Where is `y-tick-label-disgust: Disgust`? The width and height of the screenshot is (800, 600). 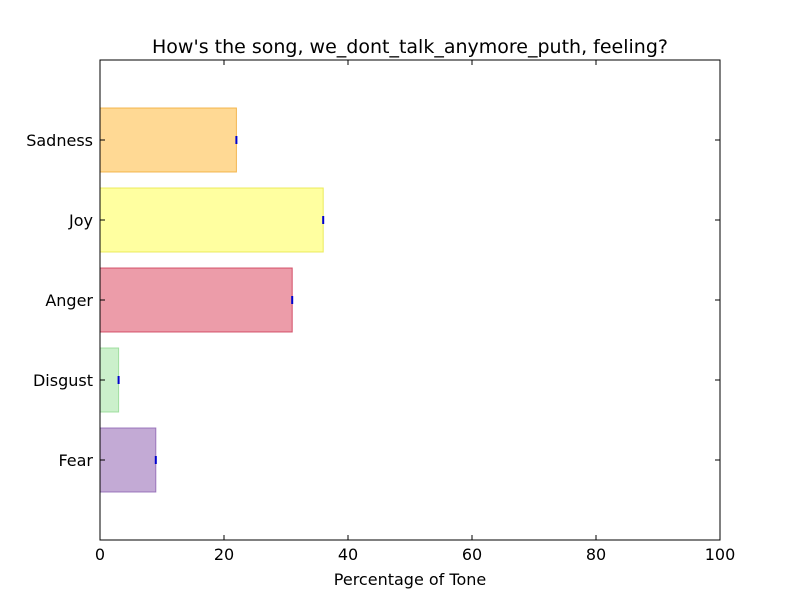
y-tick-label-disgust: Disgust is located at coordinates (63, 380).